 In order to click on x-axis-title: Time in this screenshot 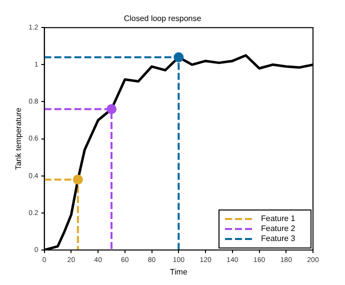, I will do `click(179, 271)`.